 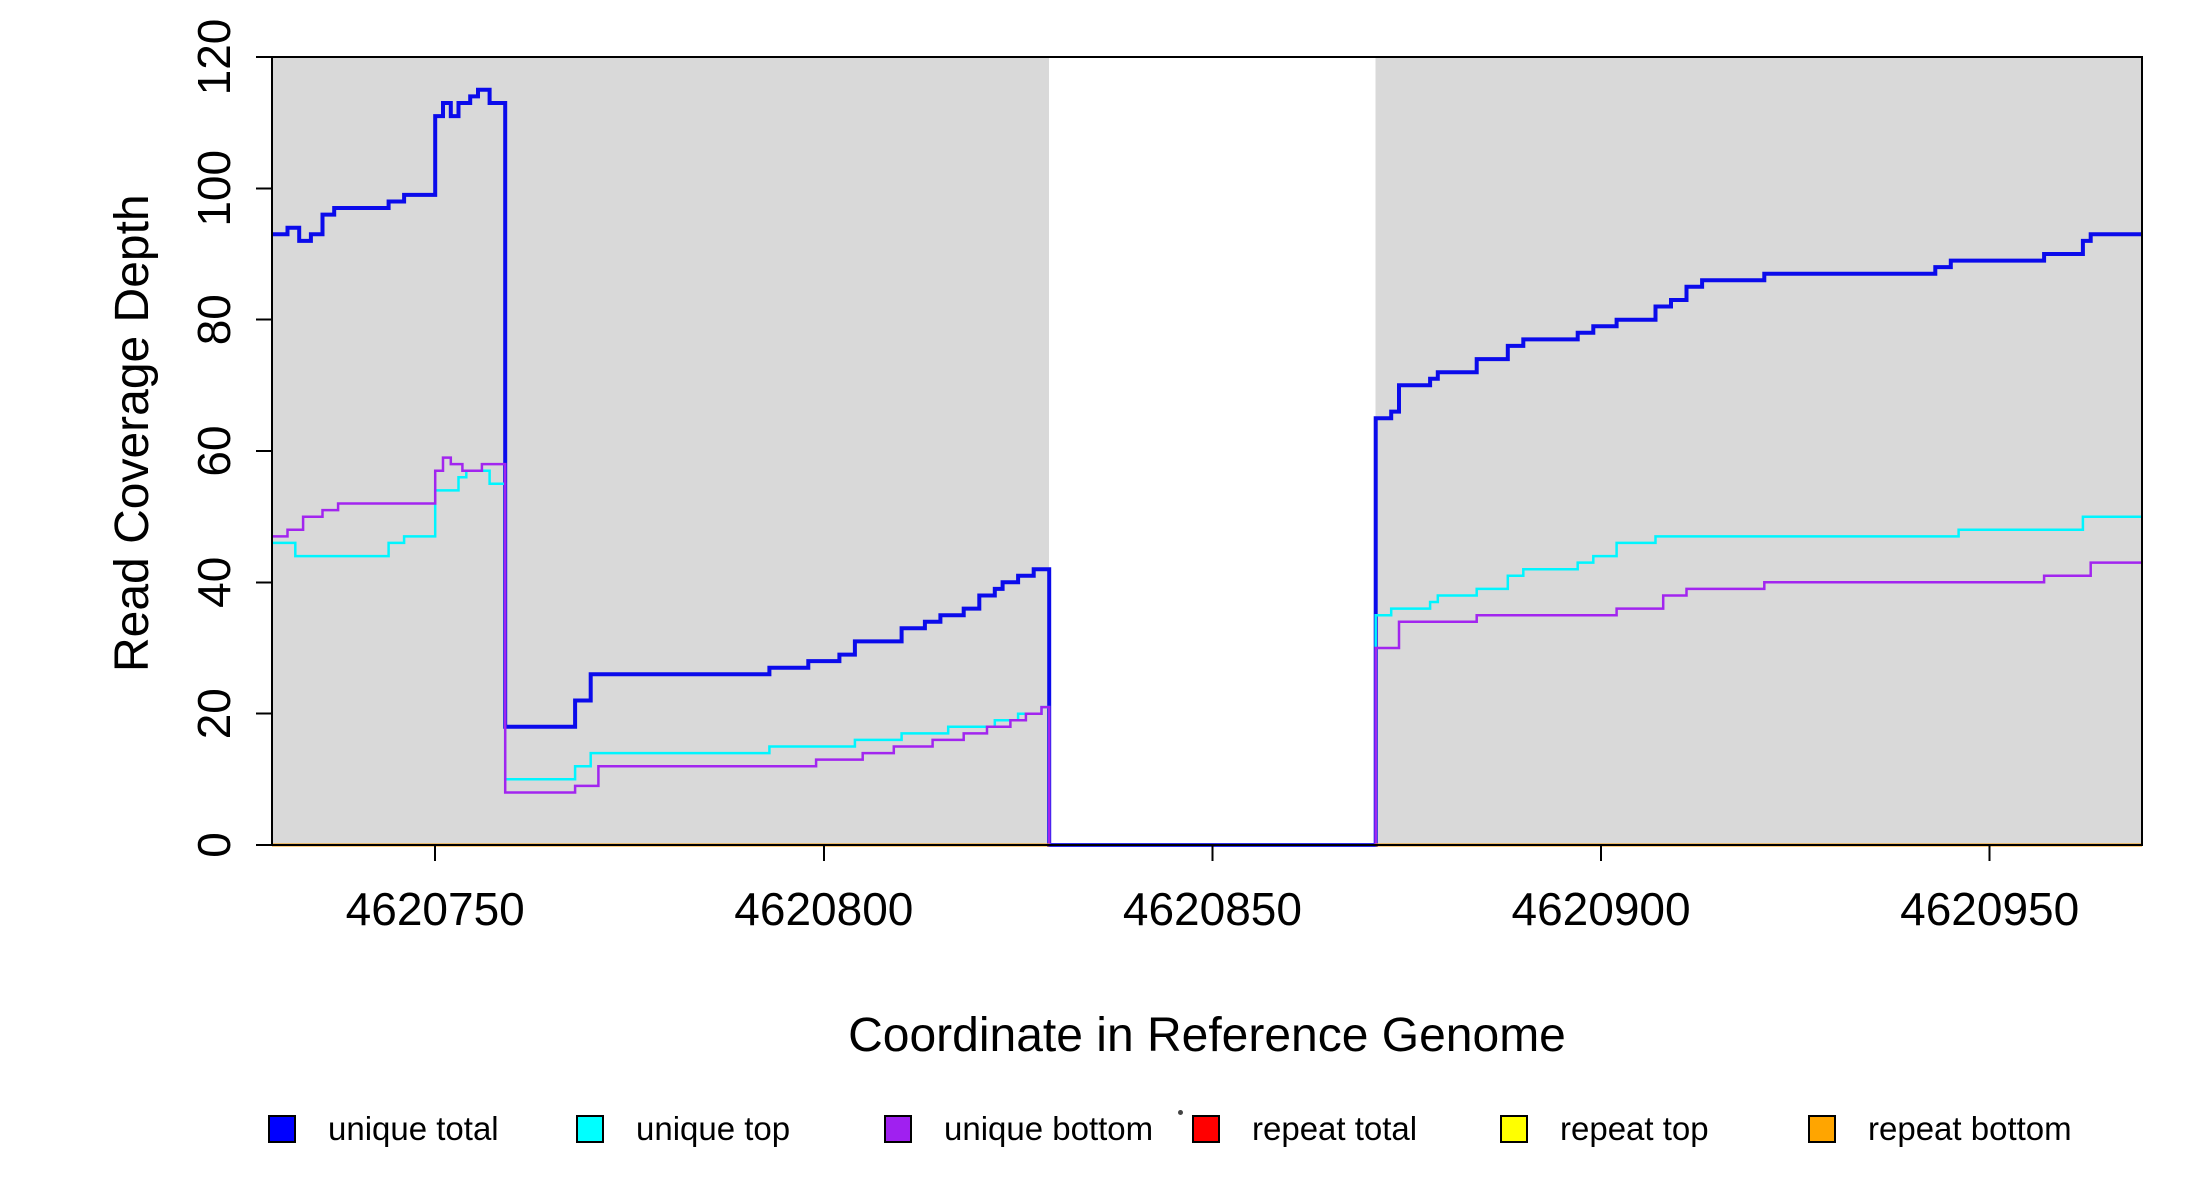 I want to click on legend-label: unique top, so click(x=713, y=1128).